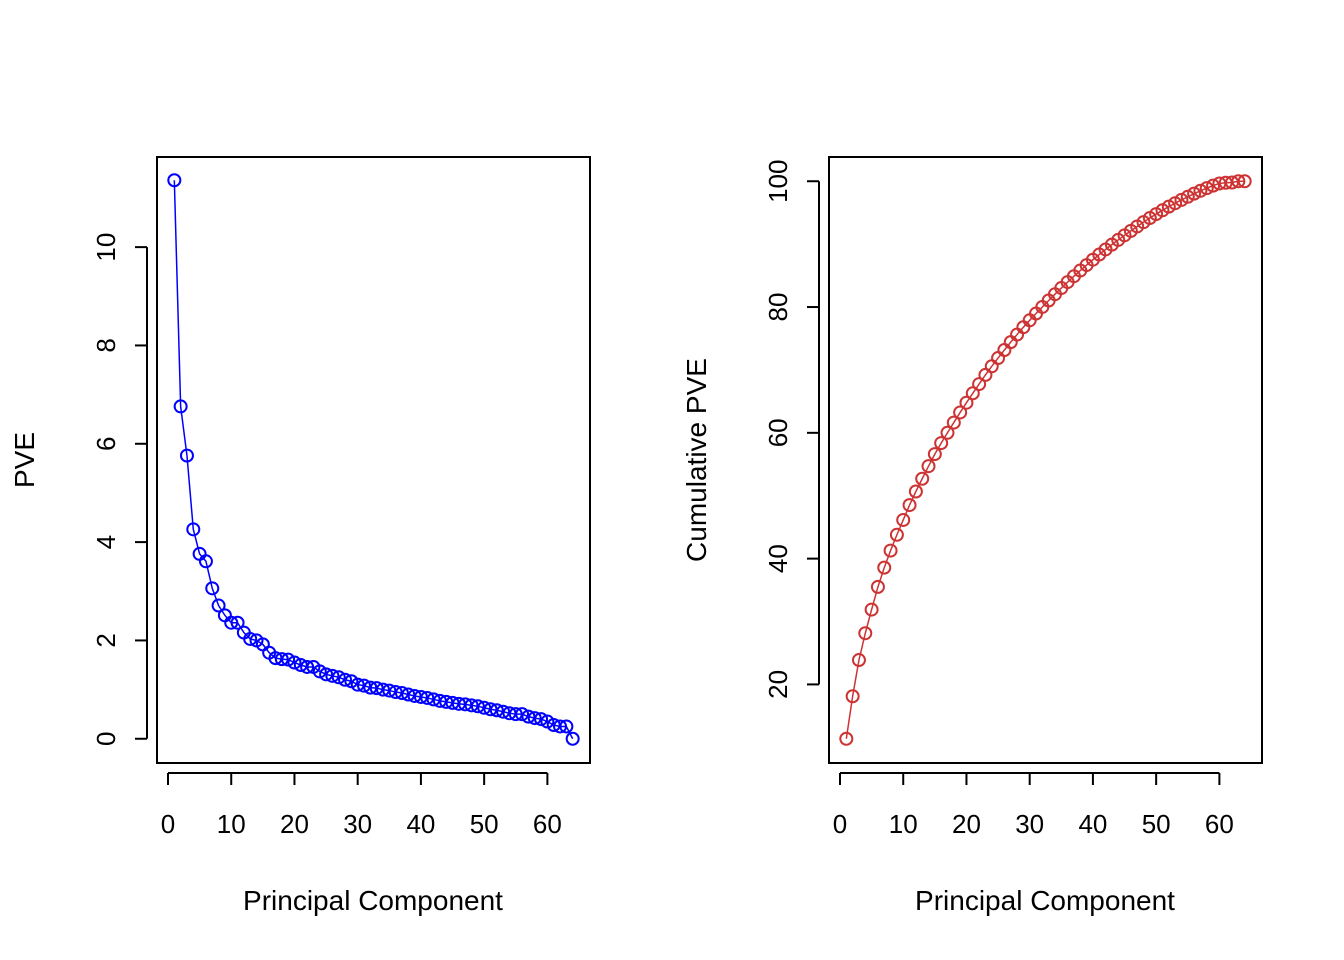  Describe the element at coordinates (24, 460) in the screenshot. I see `y-axis-title: PVE` at that location.